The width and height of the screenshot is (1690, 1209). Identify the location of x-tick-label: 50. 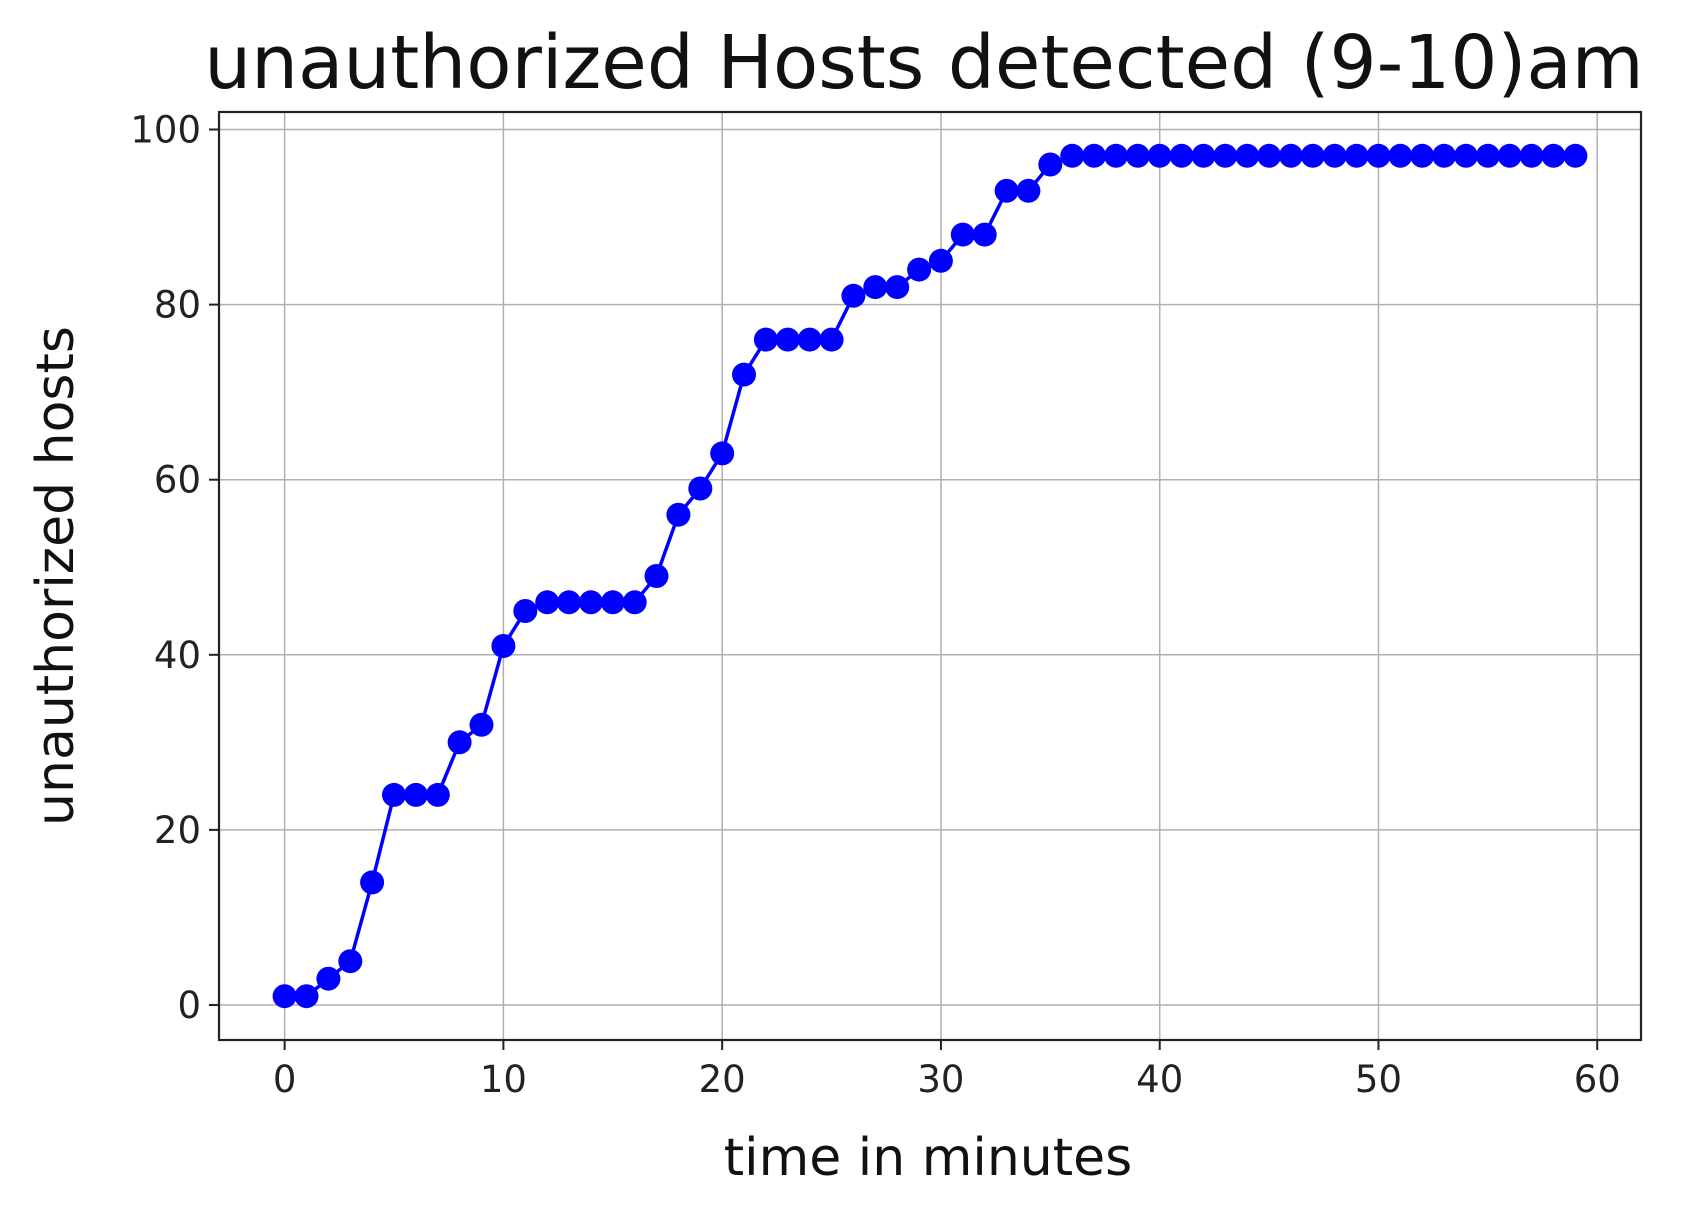
(1378, 1079).